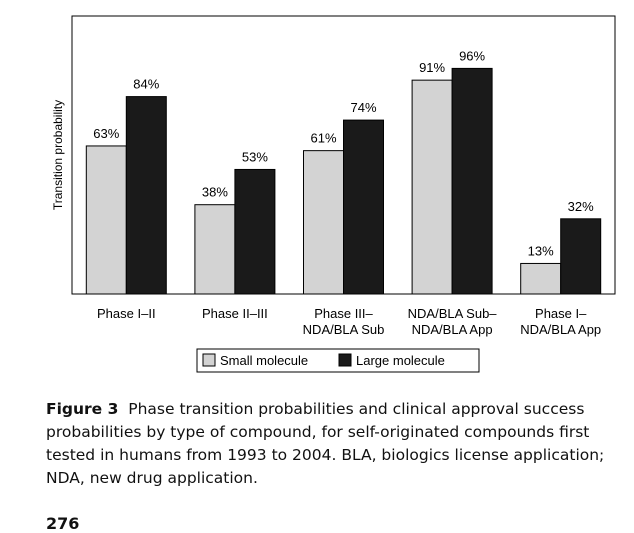 The image size is (634, 533). Describe the element at coordinates (472, 55) in the screenshot. I see `data-label-large-molecule-3: 96%` at that location.